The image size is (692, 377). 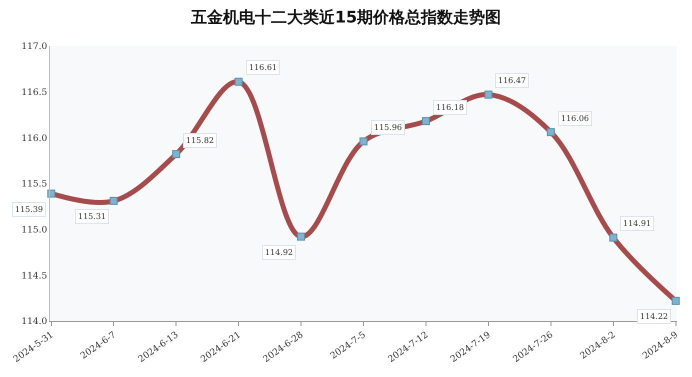 What do you see at coordinates (92, 216) in the screenshot?
I see `data-label: 115.31` at bounding box center [92, 216].